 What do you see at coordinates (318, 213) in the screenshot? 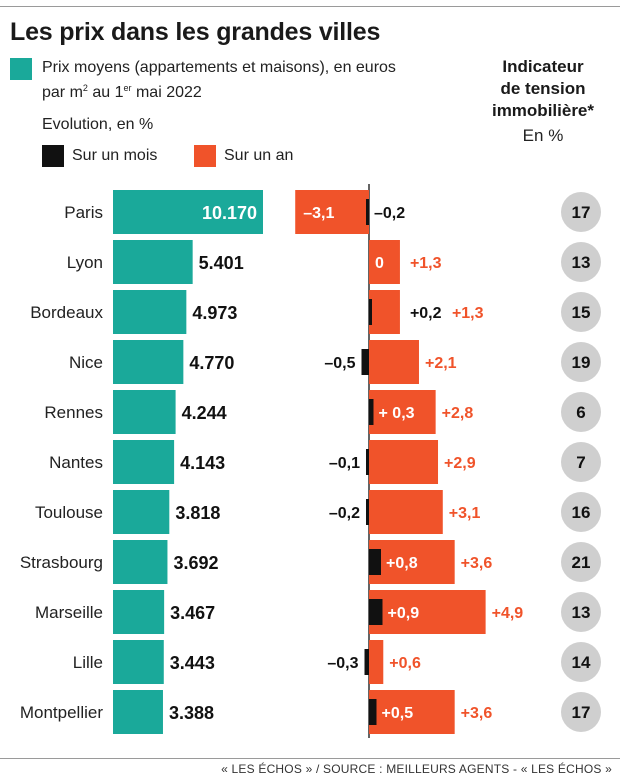
I see `year-label-0: –3,1` at bounding box center [318, 213].